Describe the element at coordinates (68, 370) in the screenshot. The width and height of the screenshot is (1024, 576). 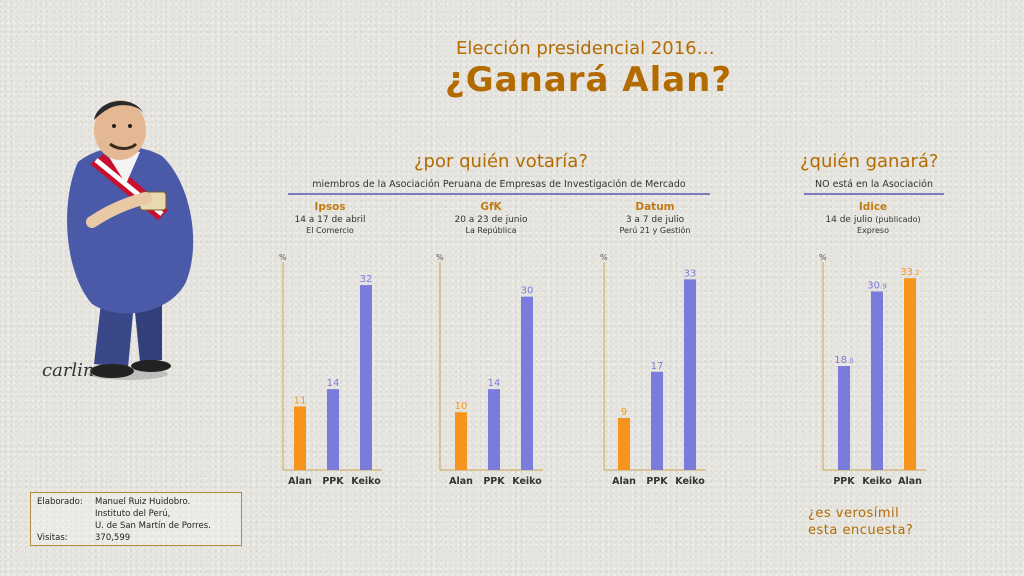
I see `signature: carlin` at that location.